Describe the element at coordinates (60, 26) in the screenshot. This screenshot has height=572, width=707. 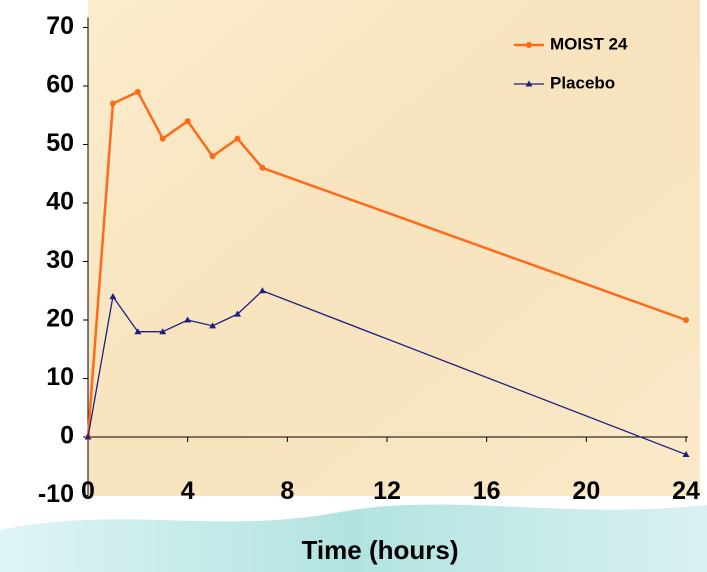
I see `y-tick-label: 70` at that location.